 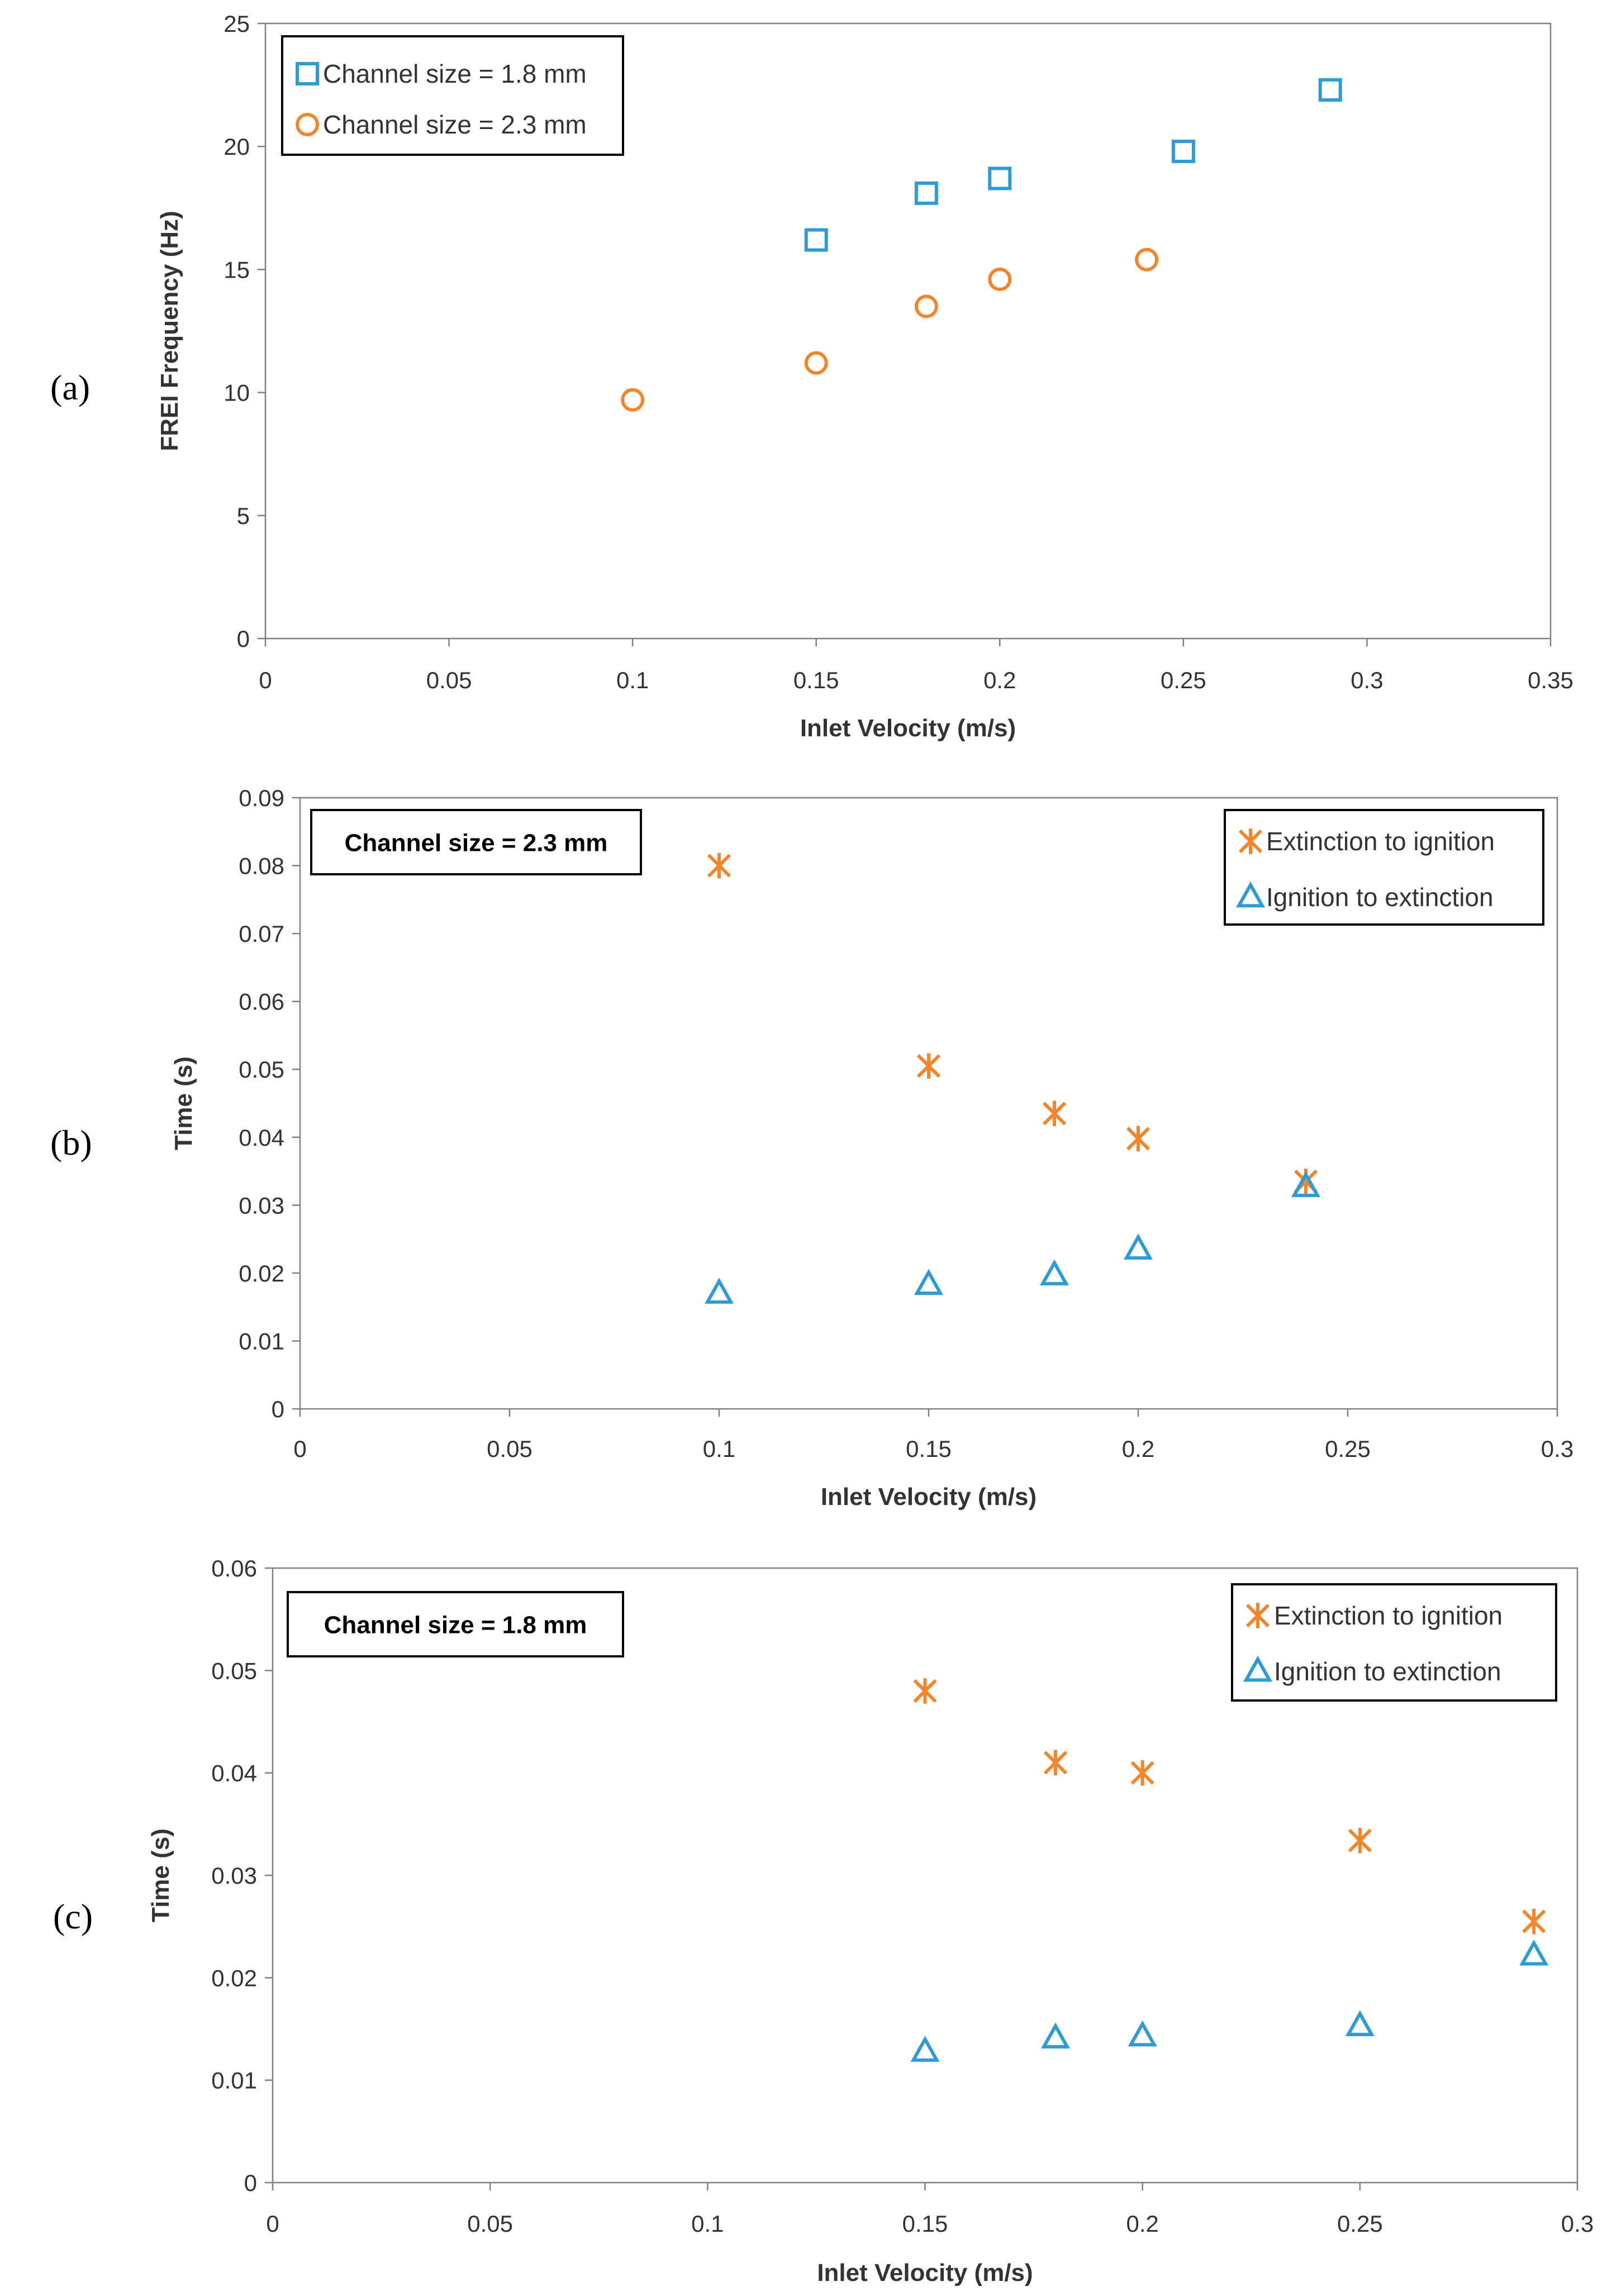 What do you see at coordinates (237, 147) in the screenshot?
I see `y-tick-label: 20` at bounding box center [237, 147].